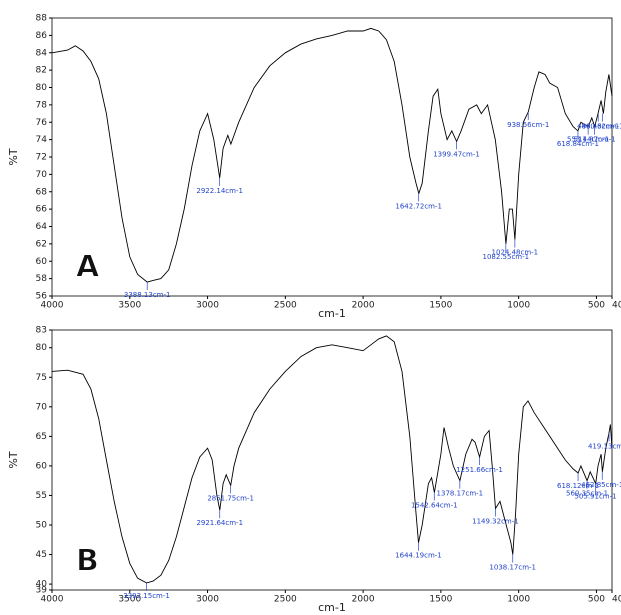 The width and height of the screenshot is (621, 615). I want to click on y-tick-label: 78, so click(42, 105).